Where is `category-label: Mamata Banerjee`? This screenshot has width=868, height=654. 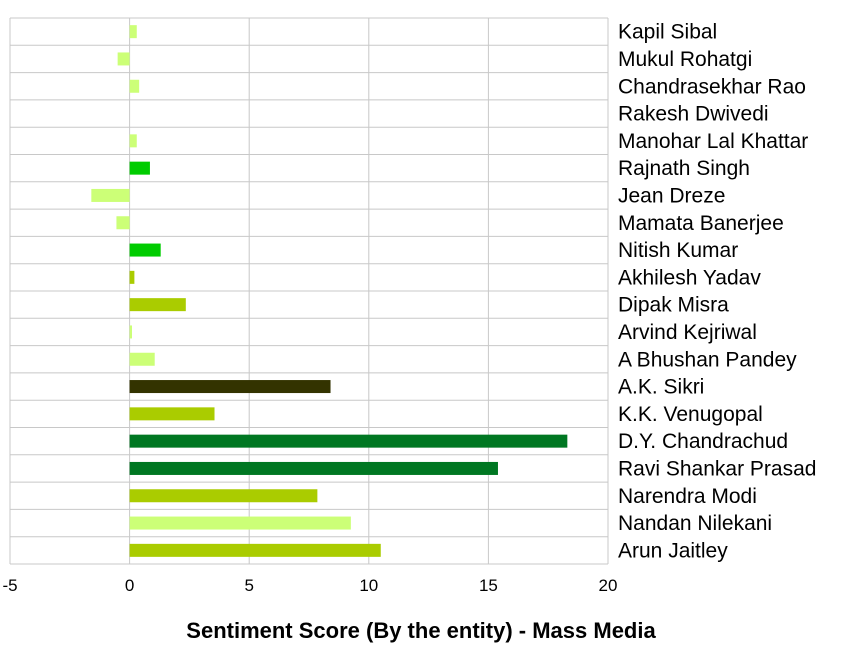 category-label: Mamata Banerjee is located at coordinates (701, 223).